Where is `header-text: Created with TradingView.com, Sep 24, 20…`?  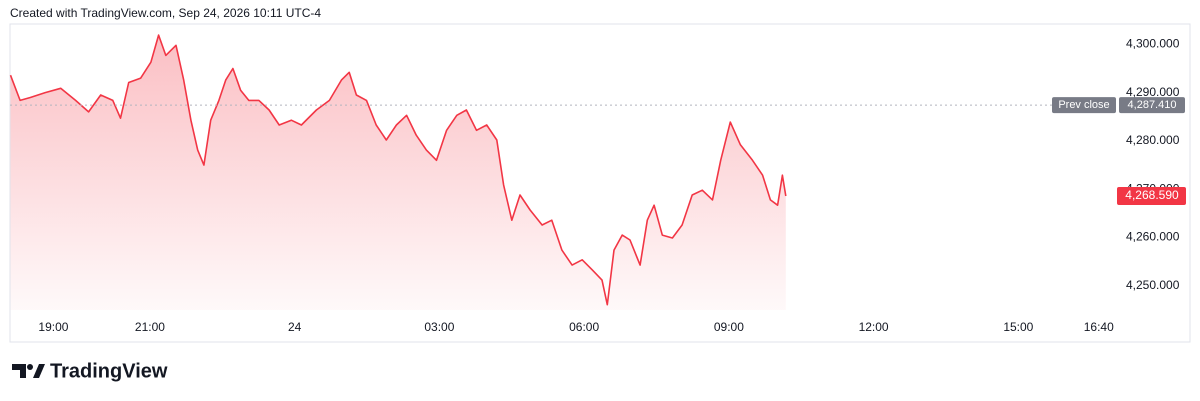
header-text: Created with TradingView.com, Sep 24, 20… is located at coordinates (165, 13).